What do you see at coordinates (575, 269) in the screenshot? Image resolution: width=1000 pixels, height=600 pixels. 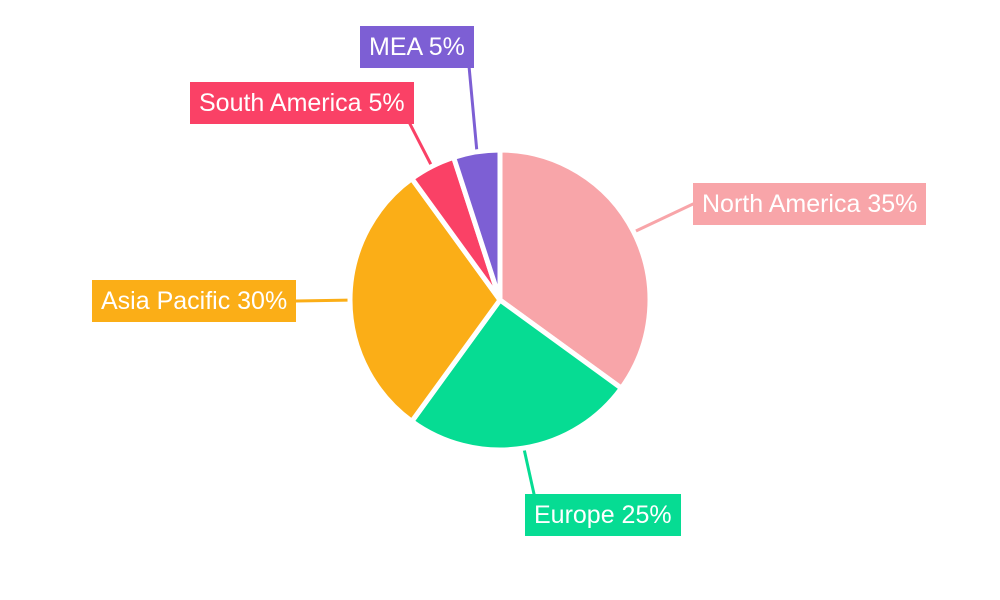 I see `pie-slice-north-america` at bounding box center [575, 269].